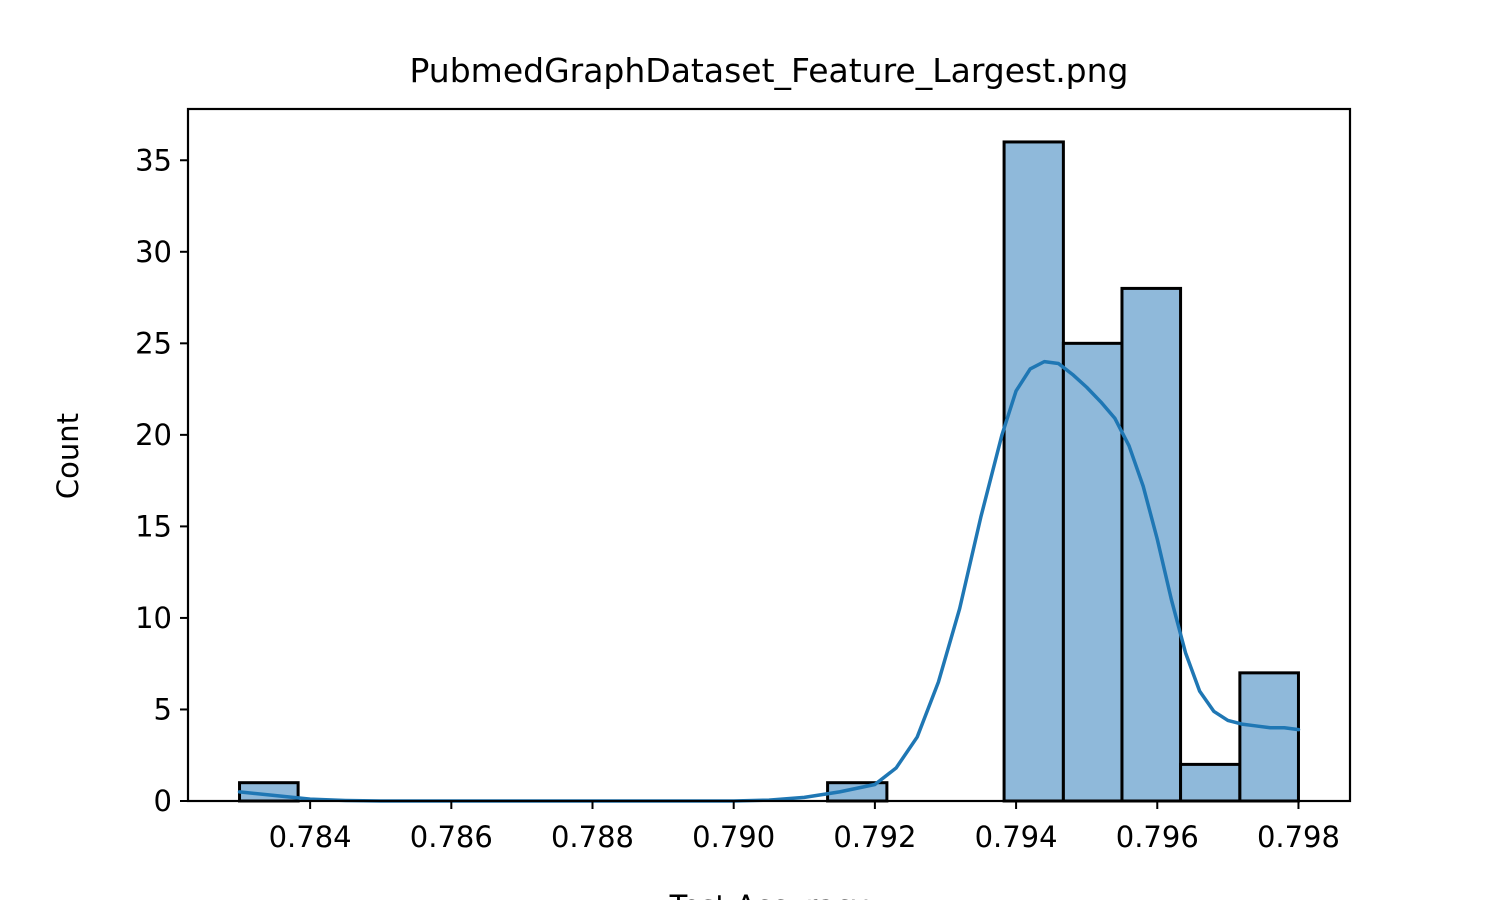 The image size is (1500, 900). What do you see at coordinates (451, 837) in the screenshot?
I see `x-tick-label: 0.786` at bounding box center [451, 837].